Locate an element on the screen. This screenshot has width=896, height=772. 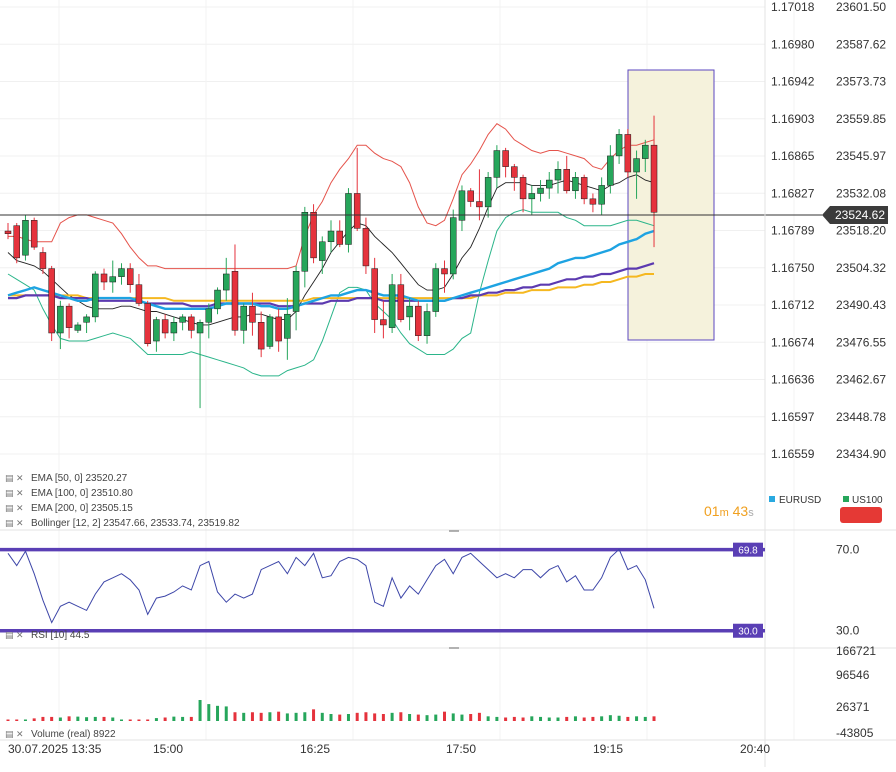
time-axis-tick: 16:25 is located at coordinates (315, 749).